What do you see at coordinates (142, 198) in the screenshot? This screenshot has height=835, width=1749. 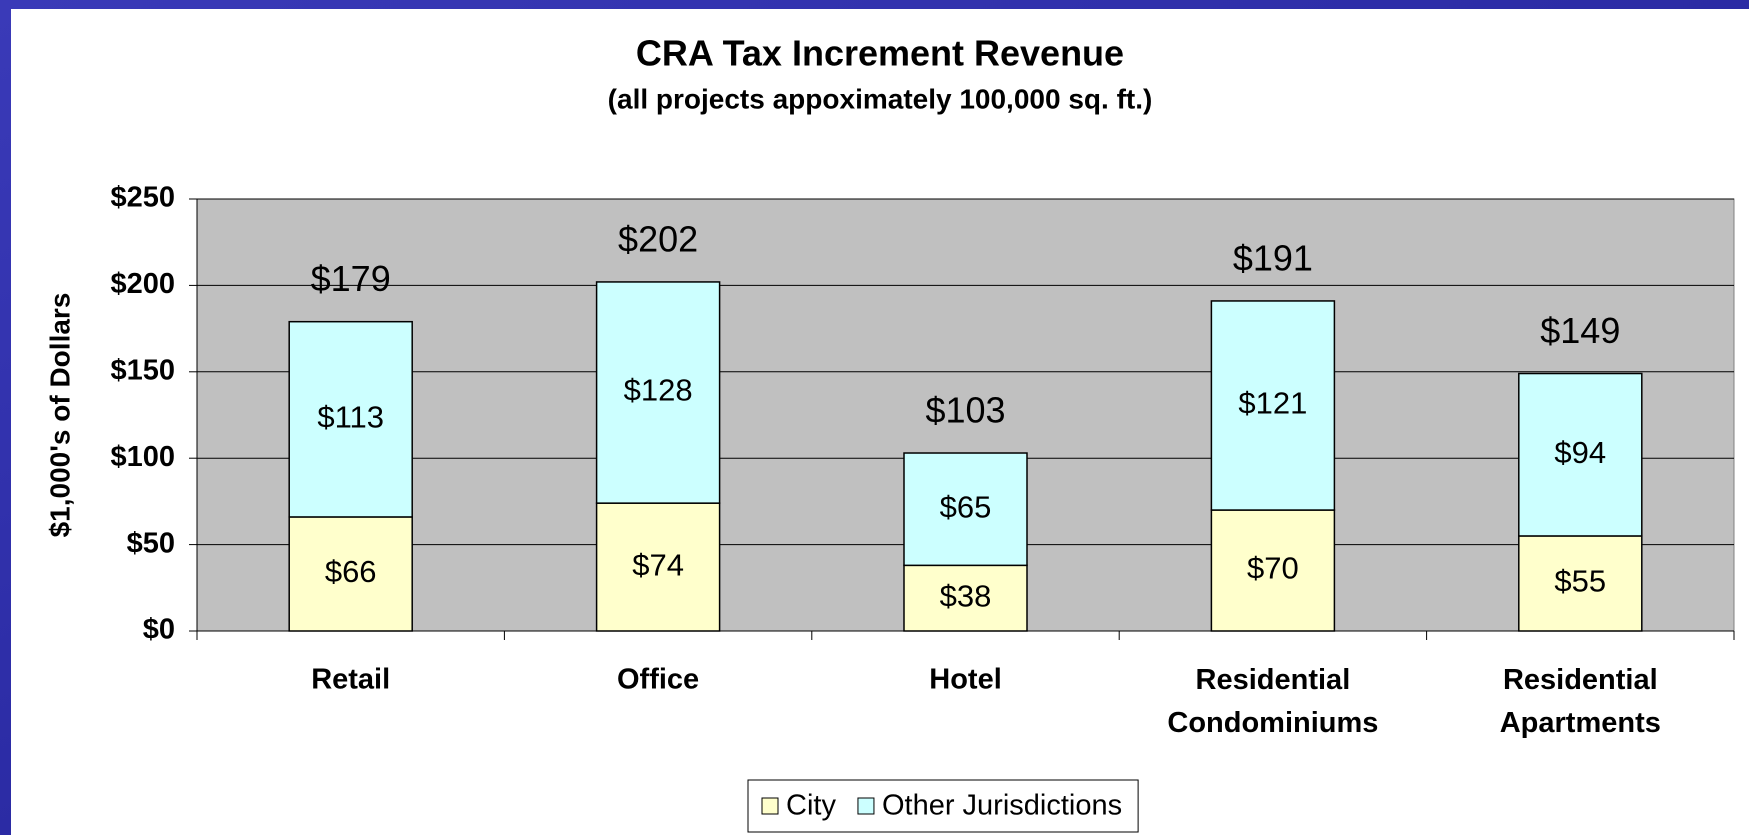 I see `y-tick-label: $250` at bounding box center [142, 198].